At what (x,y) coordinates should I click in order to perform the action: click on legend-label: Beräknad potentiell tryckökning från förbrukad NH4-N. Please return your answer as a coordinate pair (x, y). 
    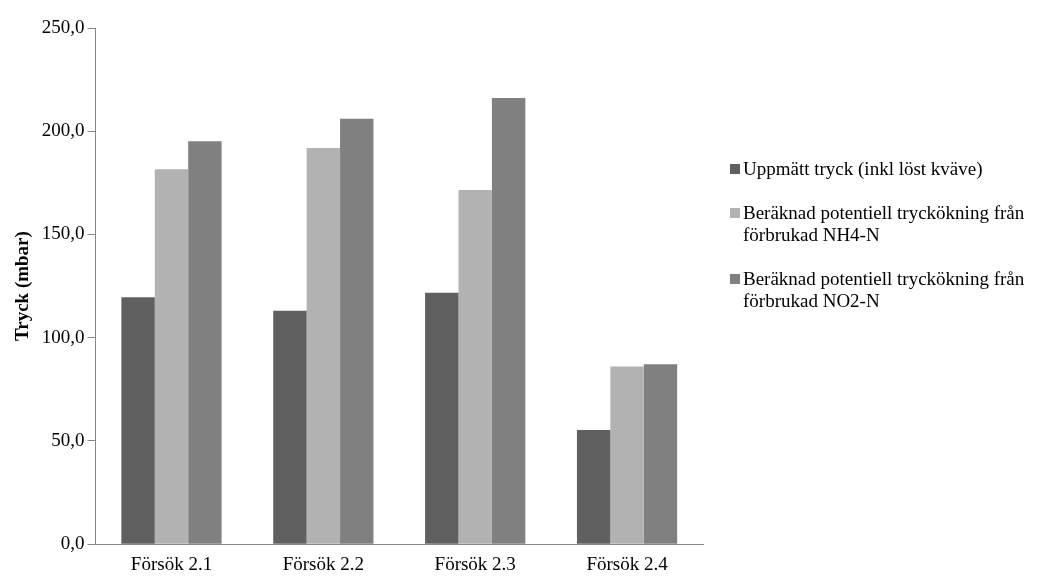
    Looking at the image, I should click on (884, 224).